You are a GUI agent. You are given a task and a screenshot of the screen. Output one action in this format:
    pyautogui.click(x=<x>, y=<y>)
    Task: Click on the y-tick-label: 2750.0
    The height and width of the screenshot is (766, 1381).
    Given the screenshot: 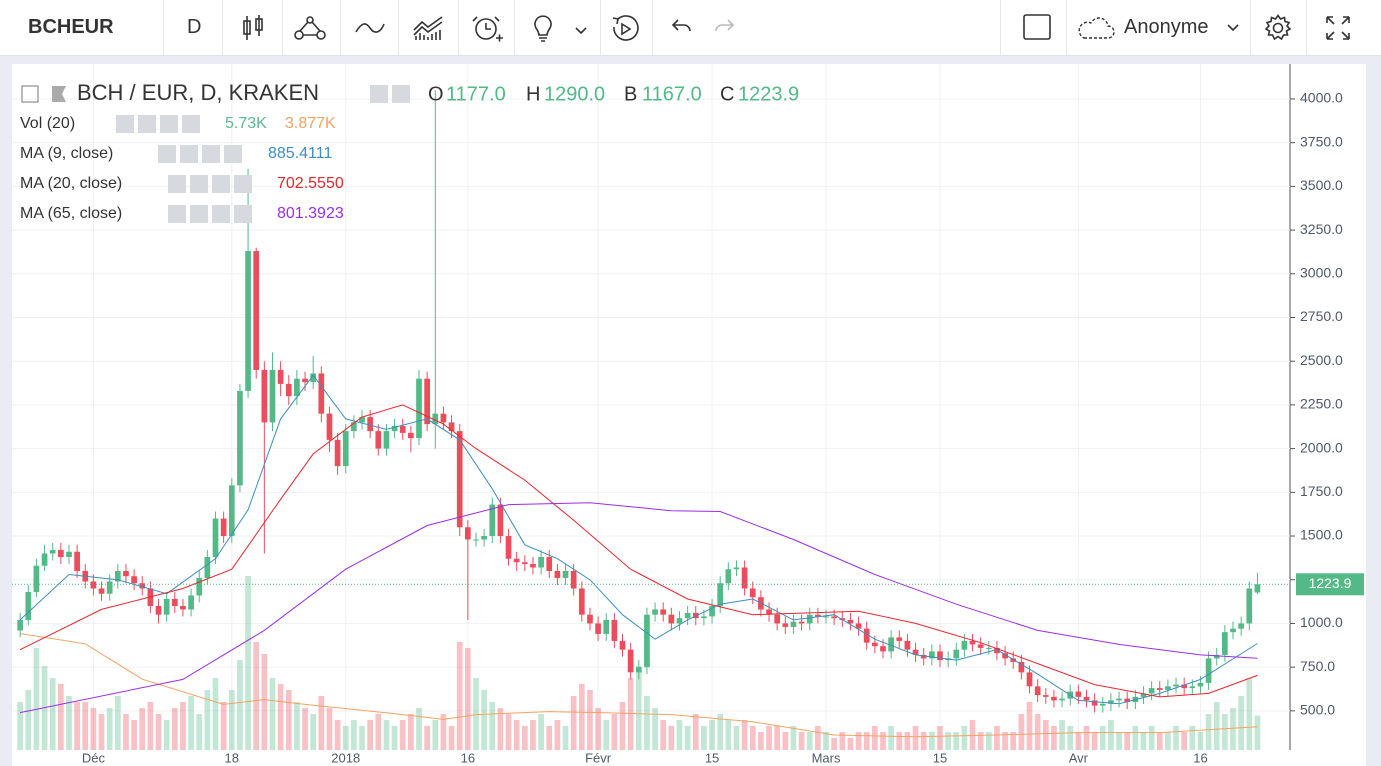 What is the action you would take?
    pyautogui.click(x=1321, y=316)
    